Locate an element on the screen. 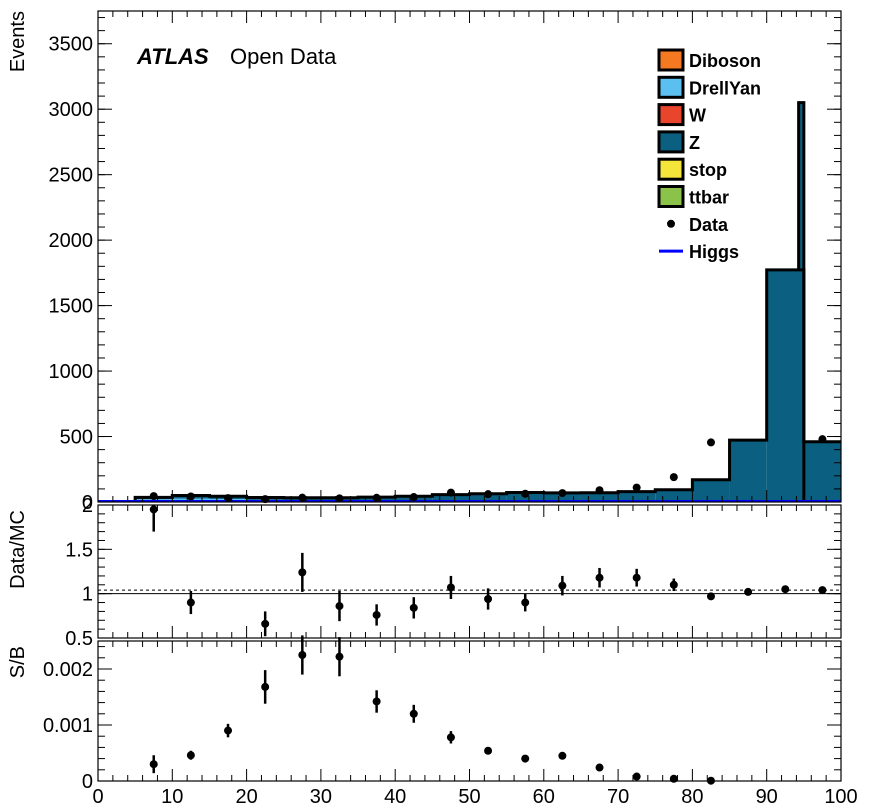  y-tick-label: 0.001 is located at coordinates (68, 726).